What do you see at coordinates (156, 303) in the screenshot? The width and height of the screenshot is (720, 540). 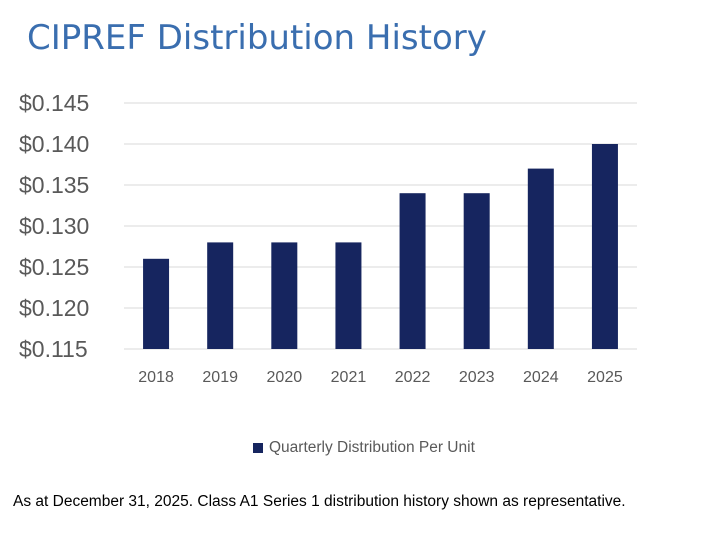 I see `bar-2018` at bounding box center [156, 303].